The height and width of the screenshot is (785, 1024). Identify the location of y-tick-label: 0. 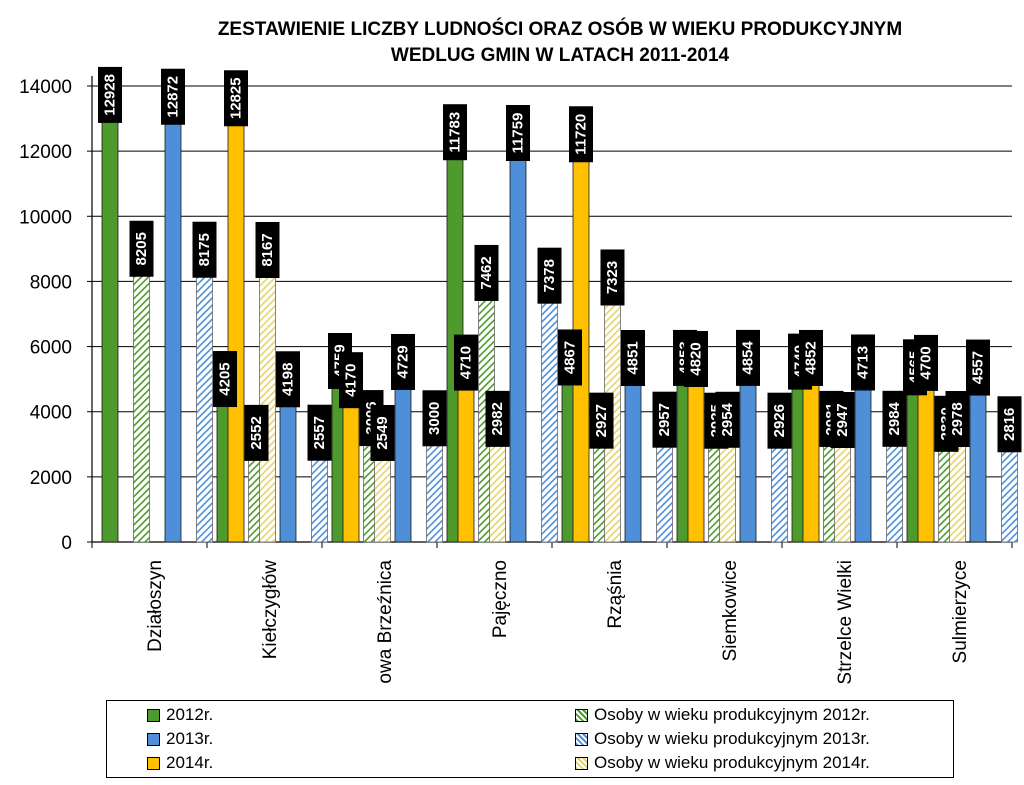
(66, 543).